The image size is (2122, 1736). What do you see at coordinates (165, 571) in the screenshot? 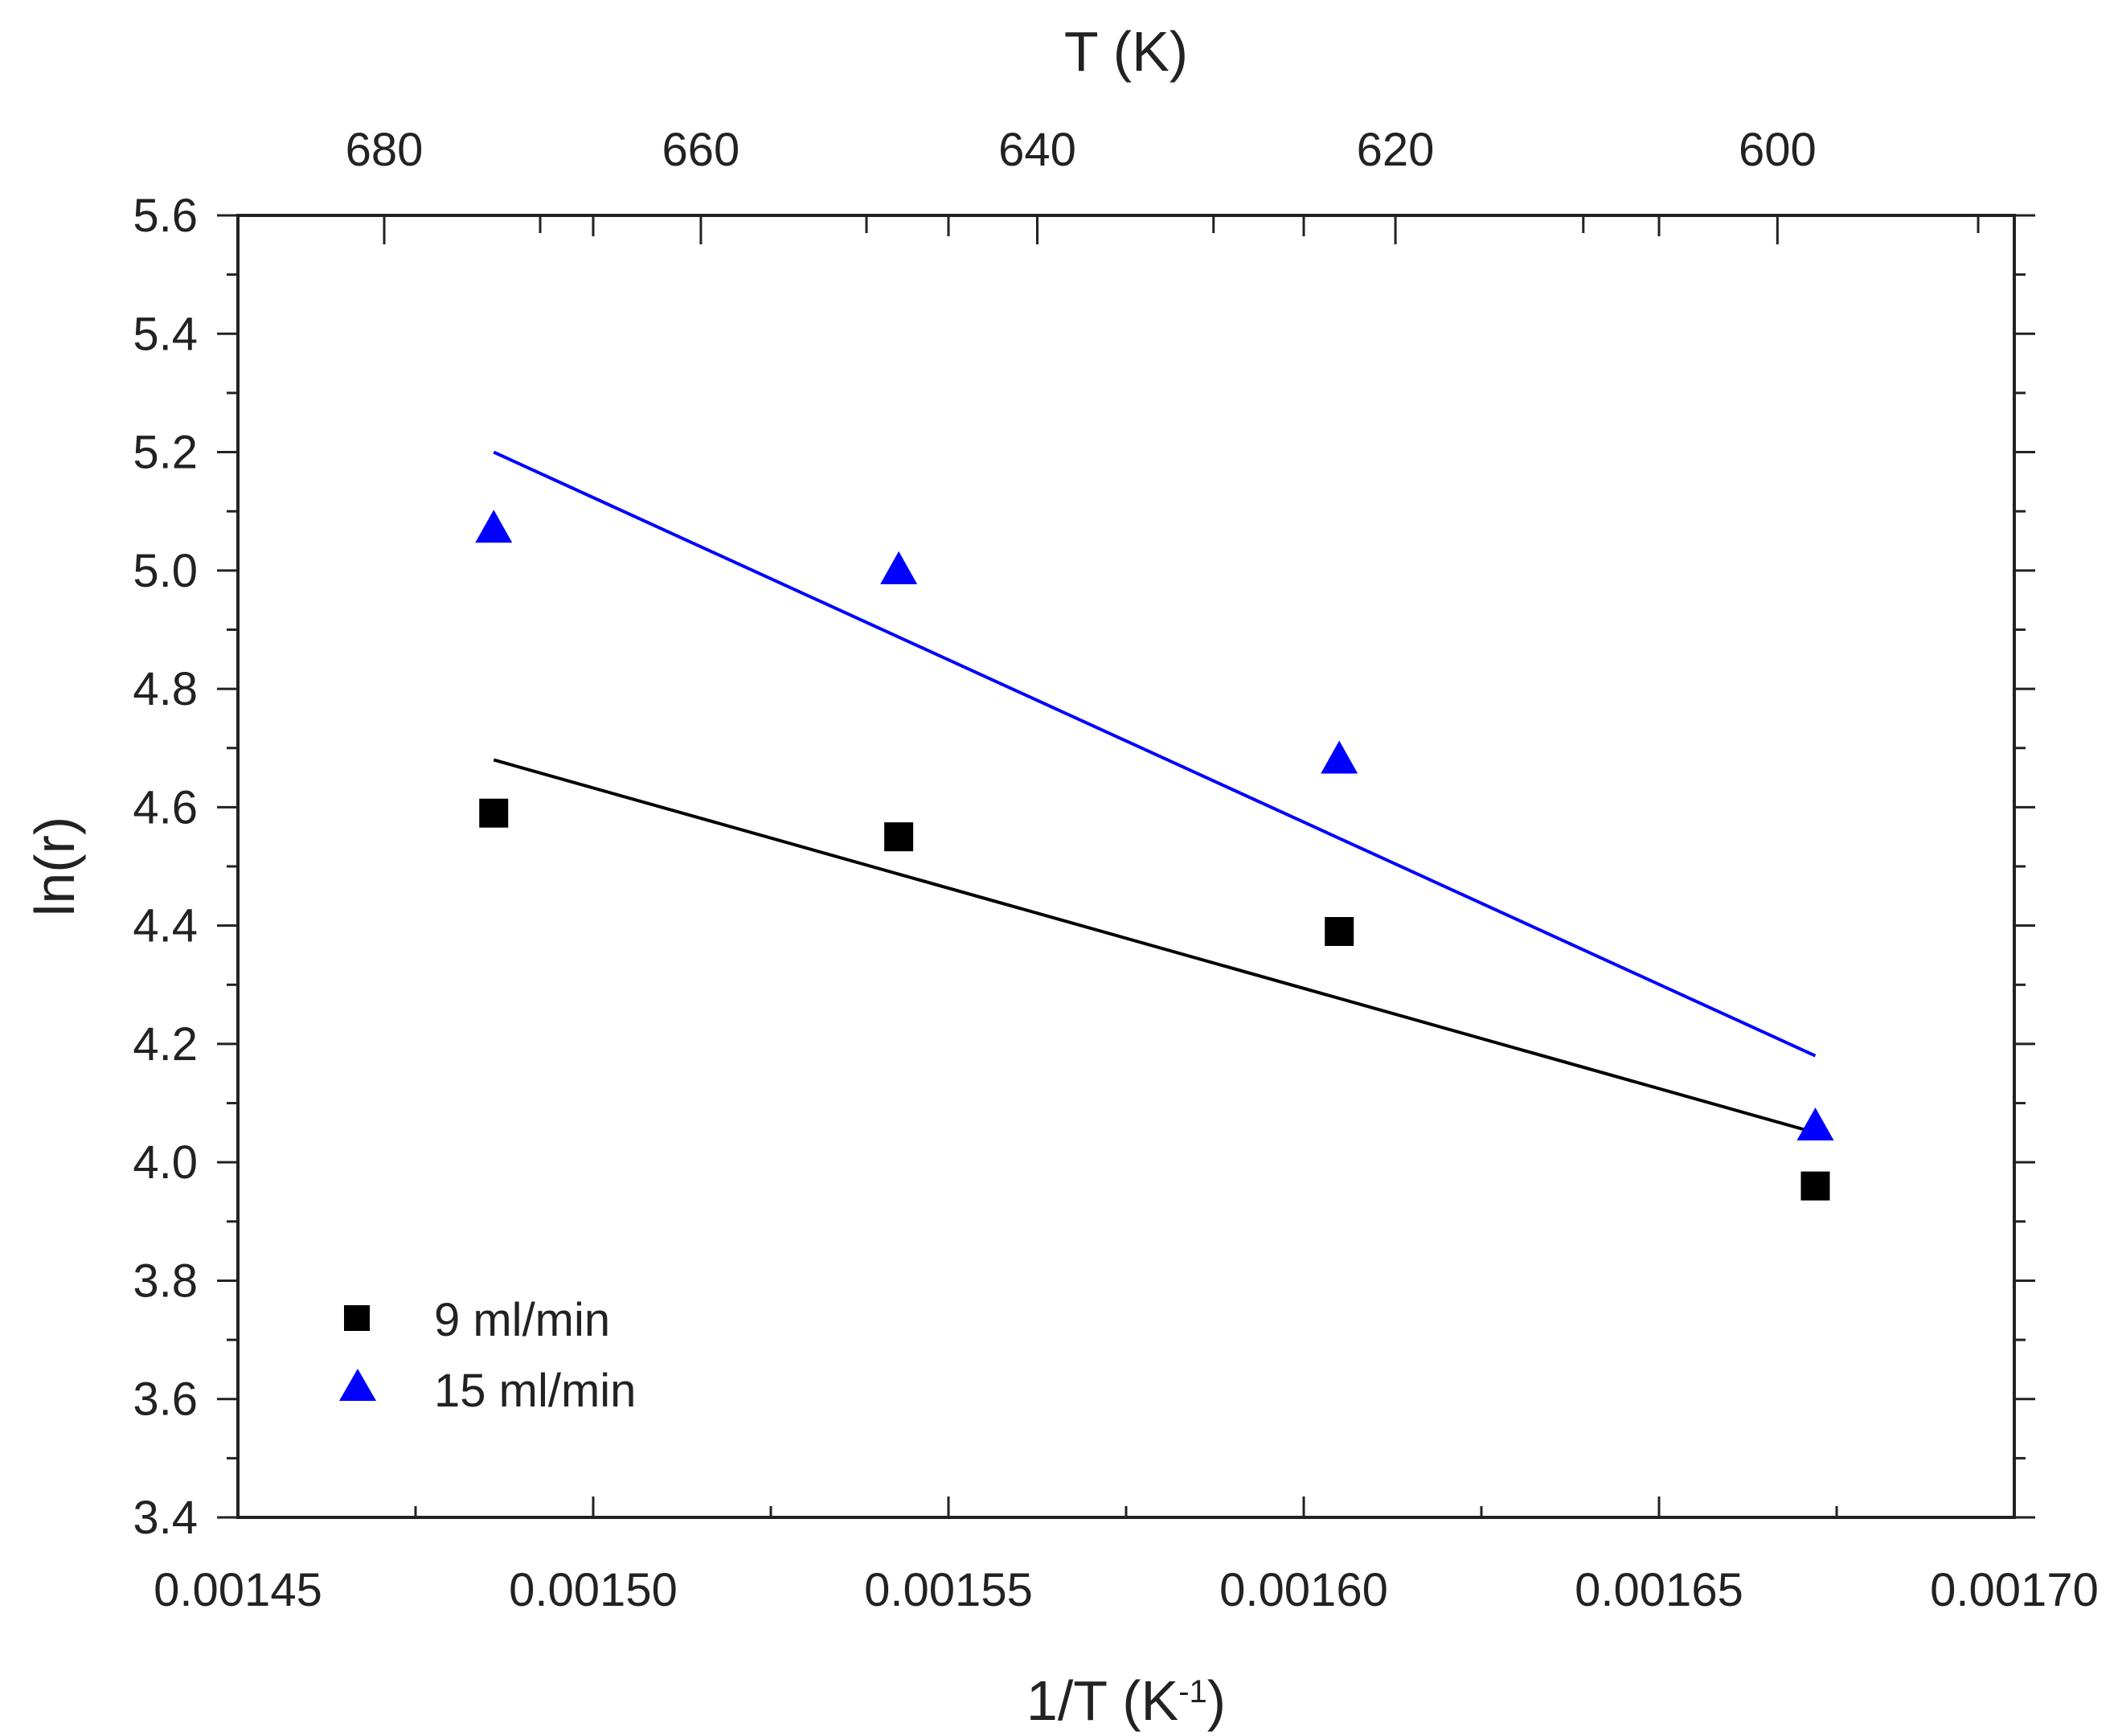
I see `y-tick-label: 5.0` at bounding box center [165, 571].